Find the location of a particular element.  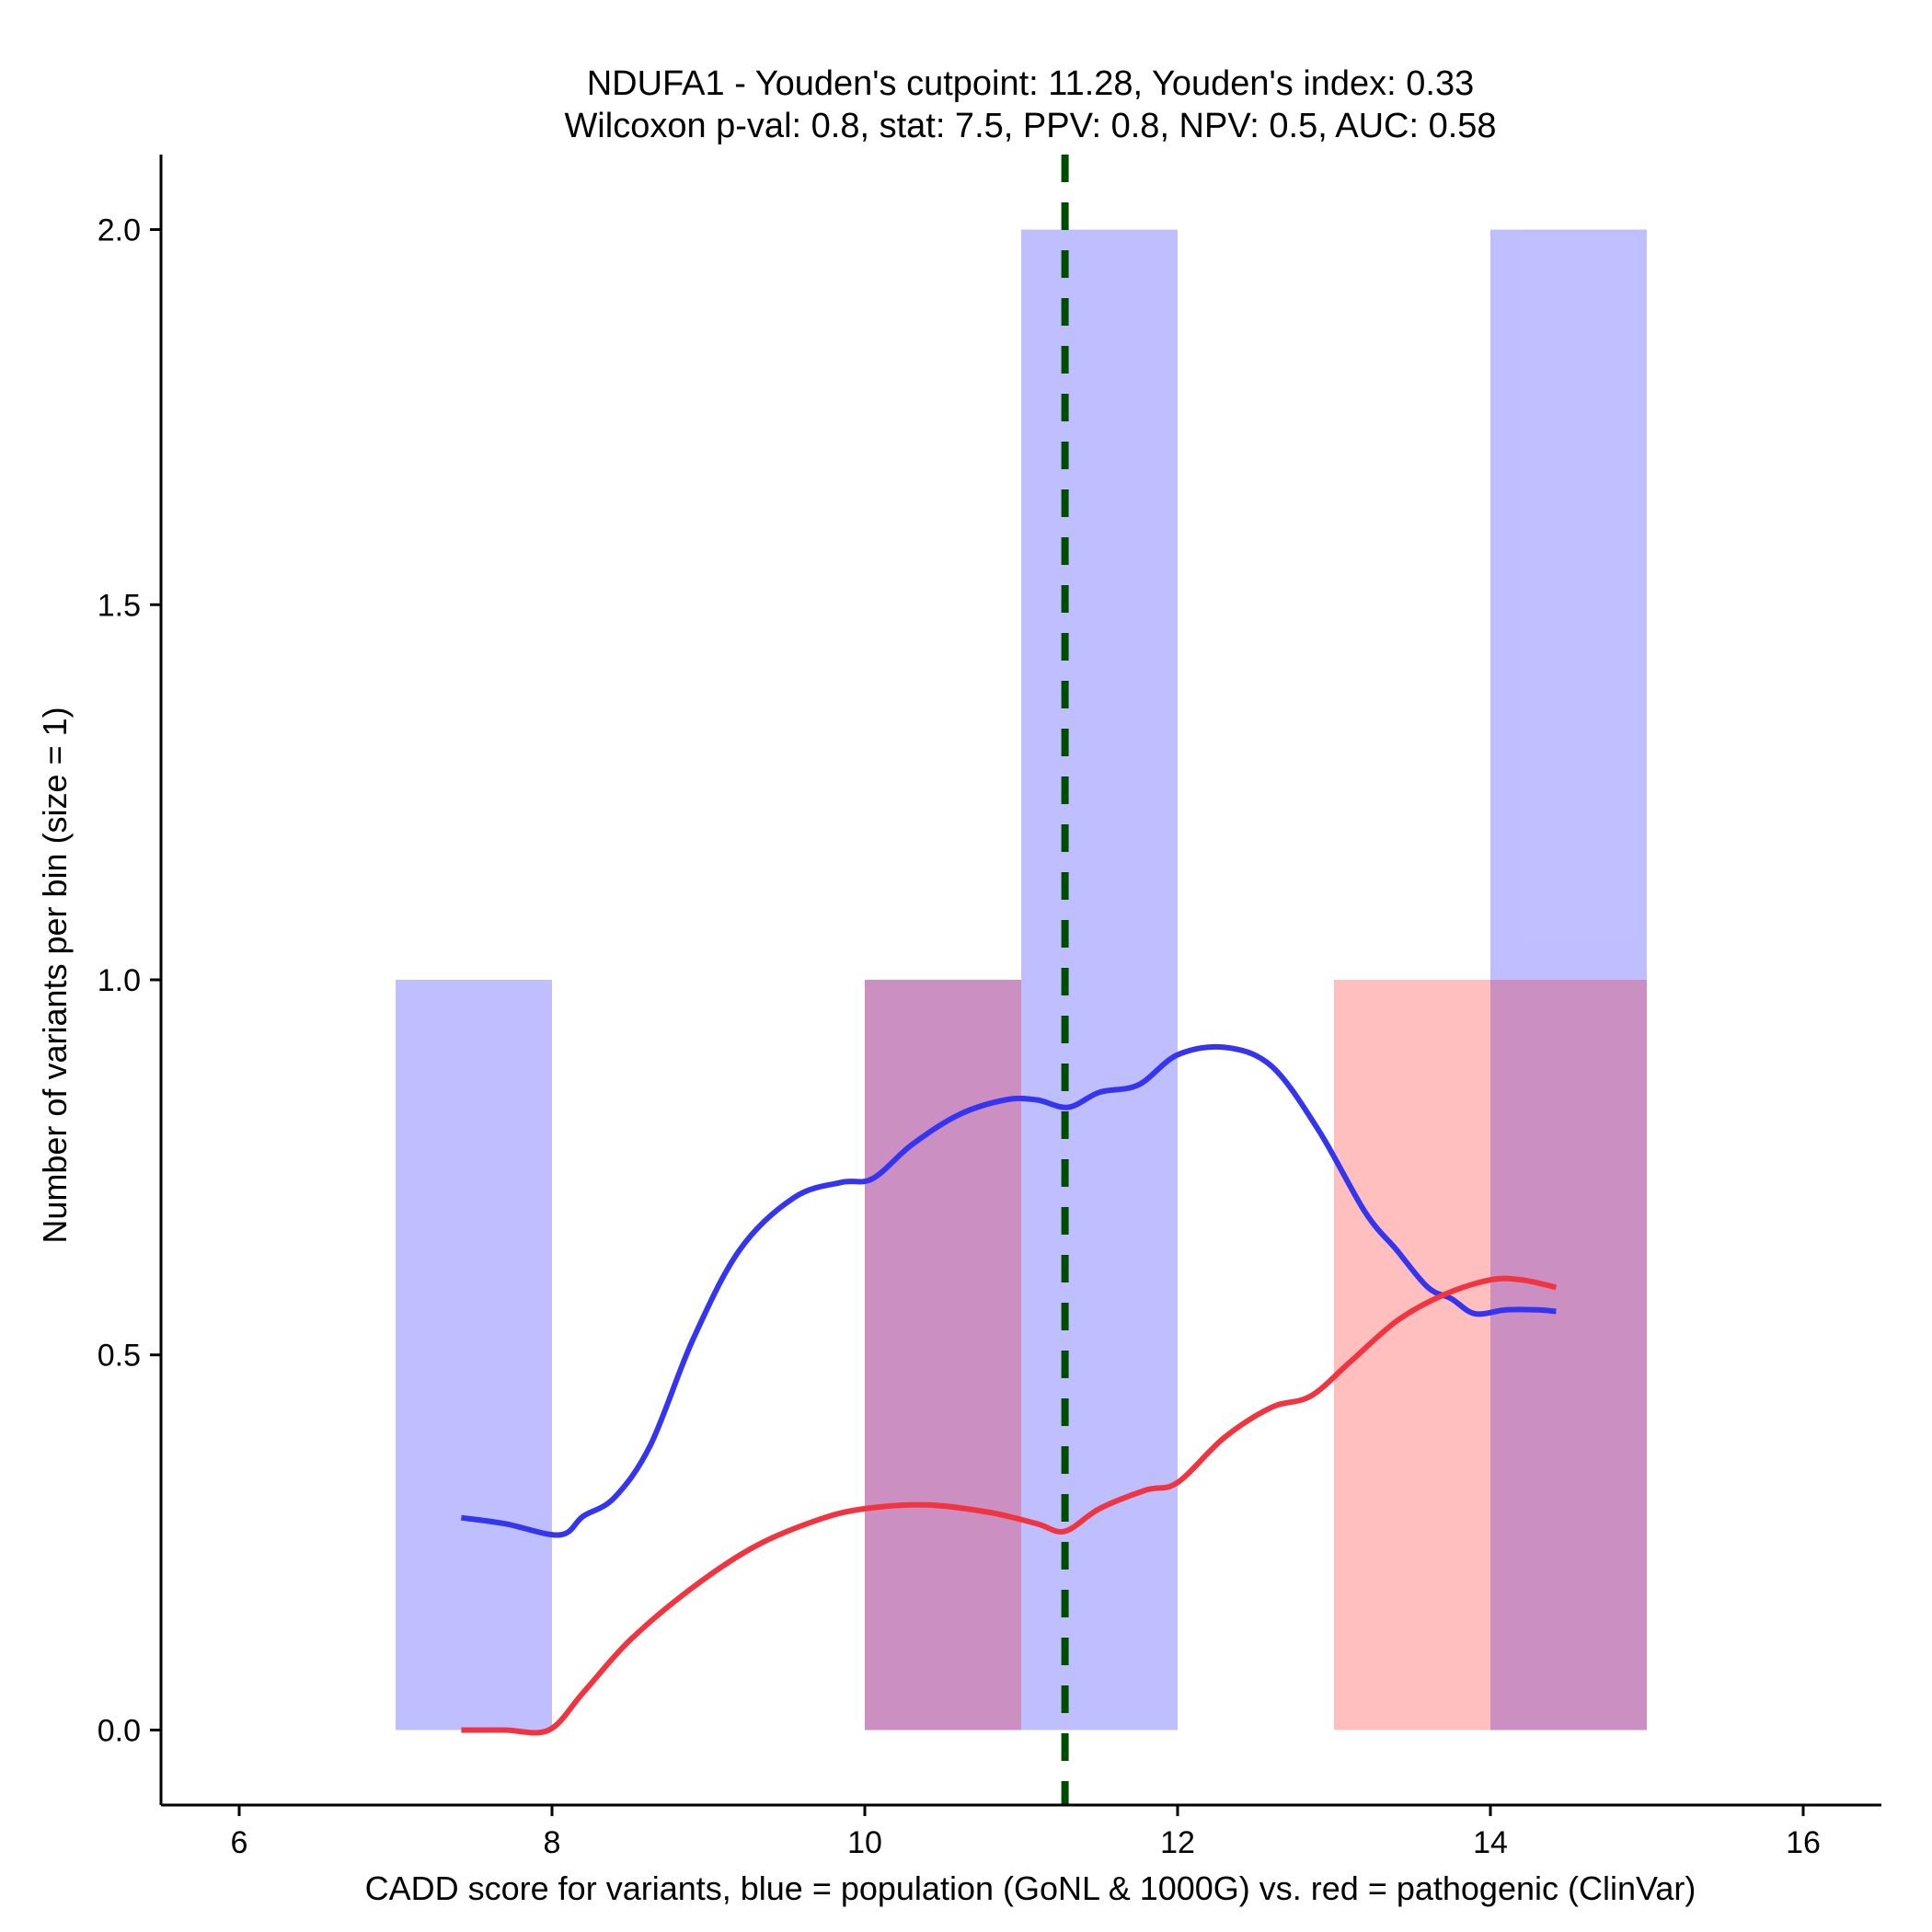

x-tick-label-10: 10 is located at coordinates (864, 1842).